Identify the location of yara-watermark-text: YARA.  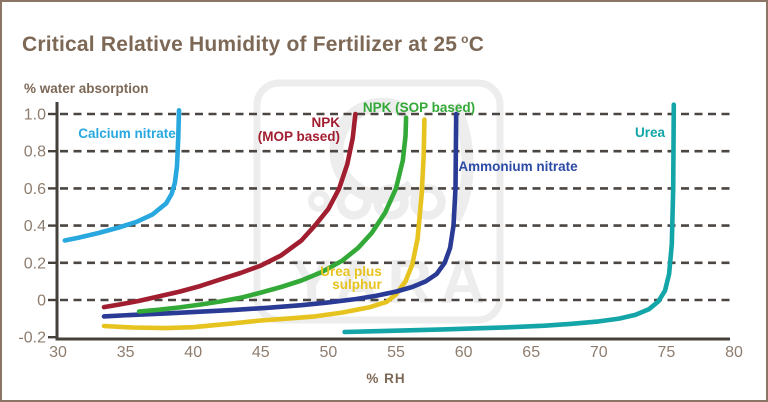
(392, 282).